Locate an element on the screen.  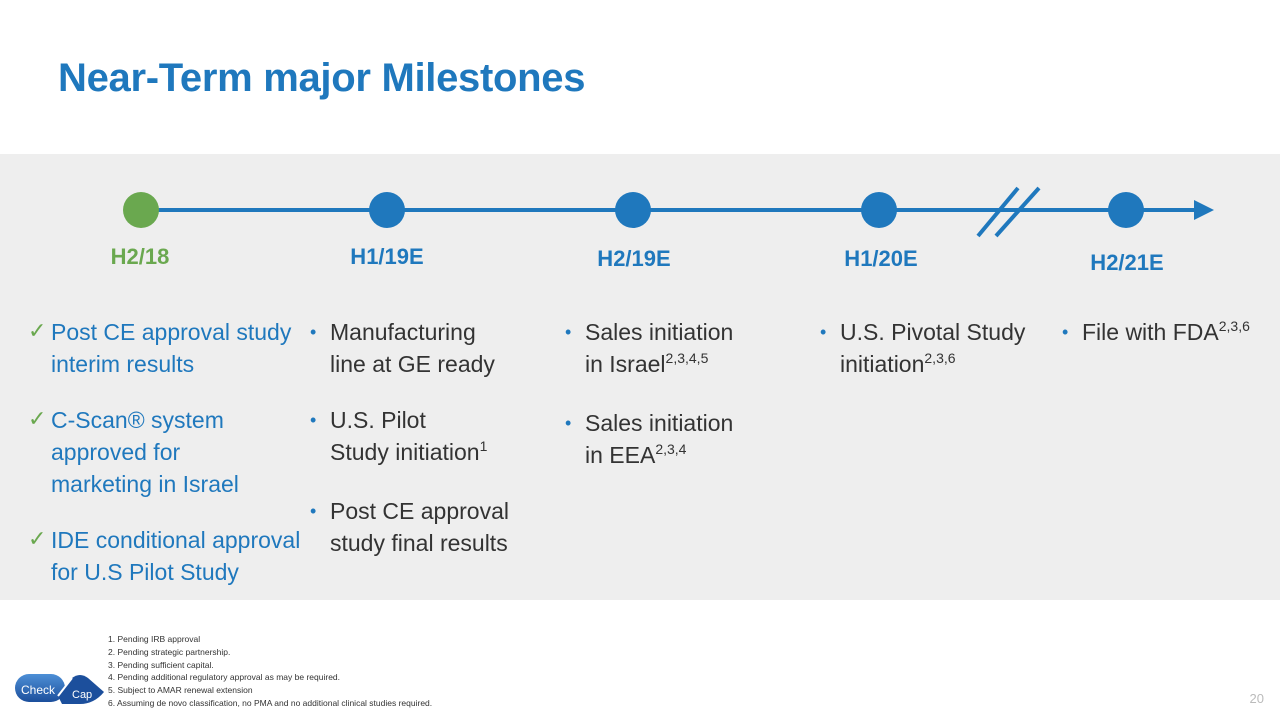
footnote: 2. Pending strategic partnership. is located at coordinates (169, 651).